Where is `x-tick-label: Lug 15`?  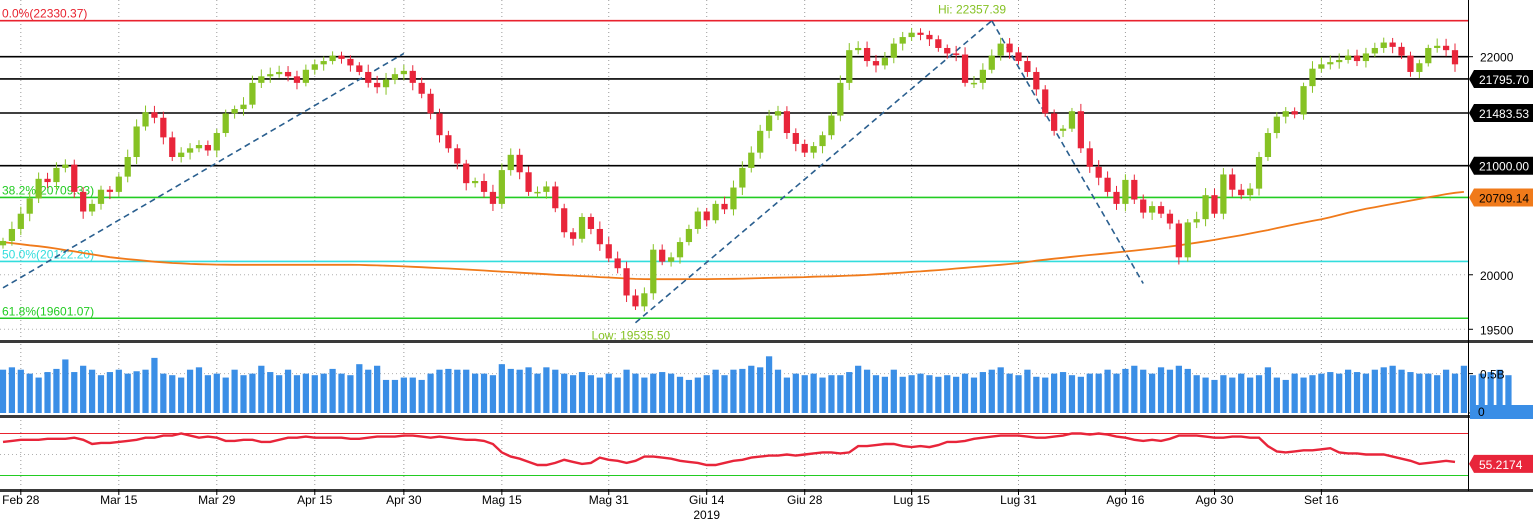
x-tick-label: Lug 15 is located at coordinates (911, 500).